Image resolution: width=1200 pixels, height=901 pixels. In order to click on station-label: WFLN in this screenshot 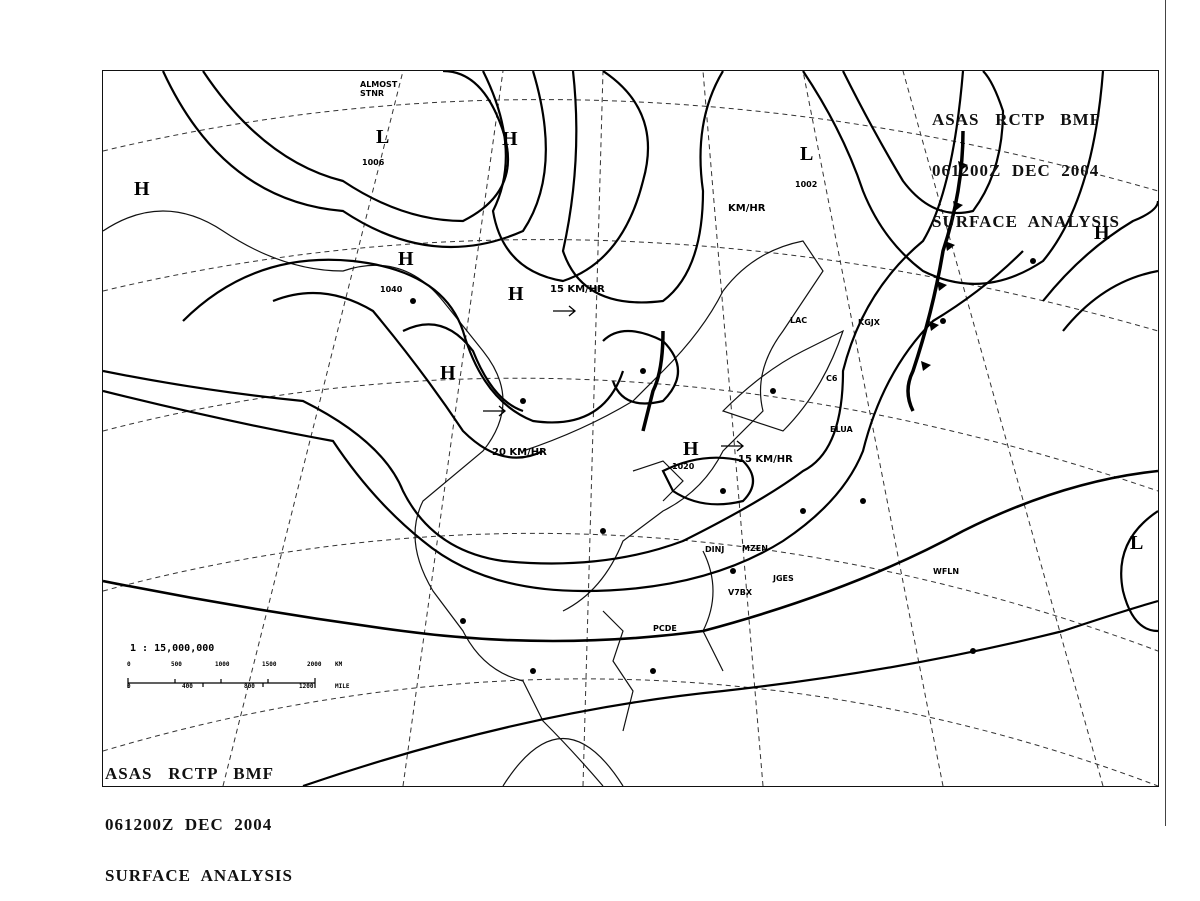, I will do `click(946, 571)`.